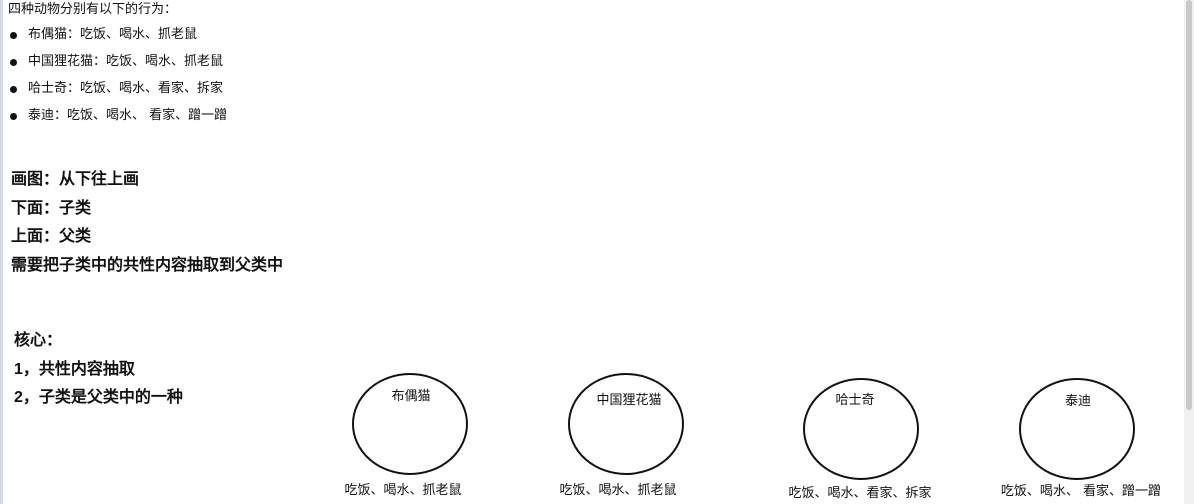 The width and height of the screenshot is (1194, 504). What do you see at coordinates (75, 179) in the screenshot?
I see `drawing-note-order: 画图：从下往上画` at bounding box center [75, 179].